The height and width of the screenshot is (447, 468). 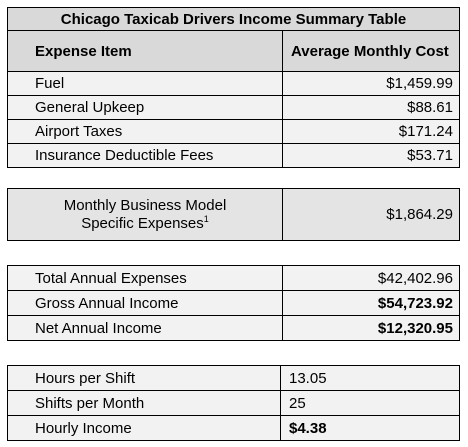 What do you see at coordinates (371, 131) in the screenshot?
I see `row-value: $171.24` at bounding box center [371, 131].